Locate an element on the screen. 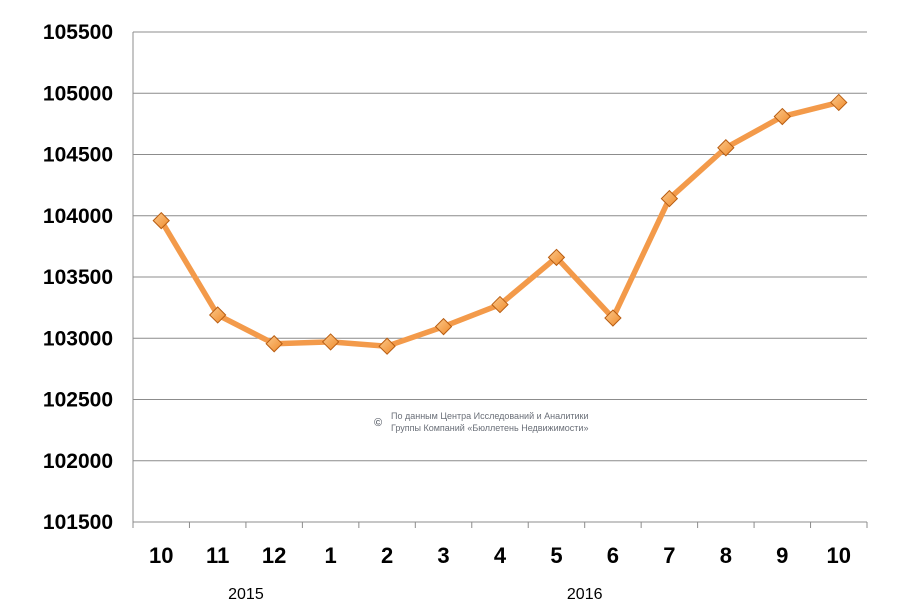 This screenshot has width=900, height=611. y-tick-label: 105000 is located at coordinates (78, 93).